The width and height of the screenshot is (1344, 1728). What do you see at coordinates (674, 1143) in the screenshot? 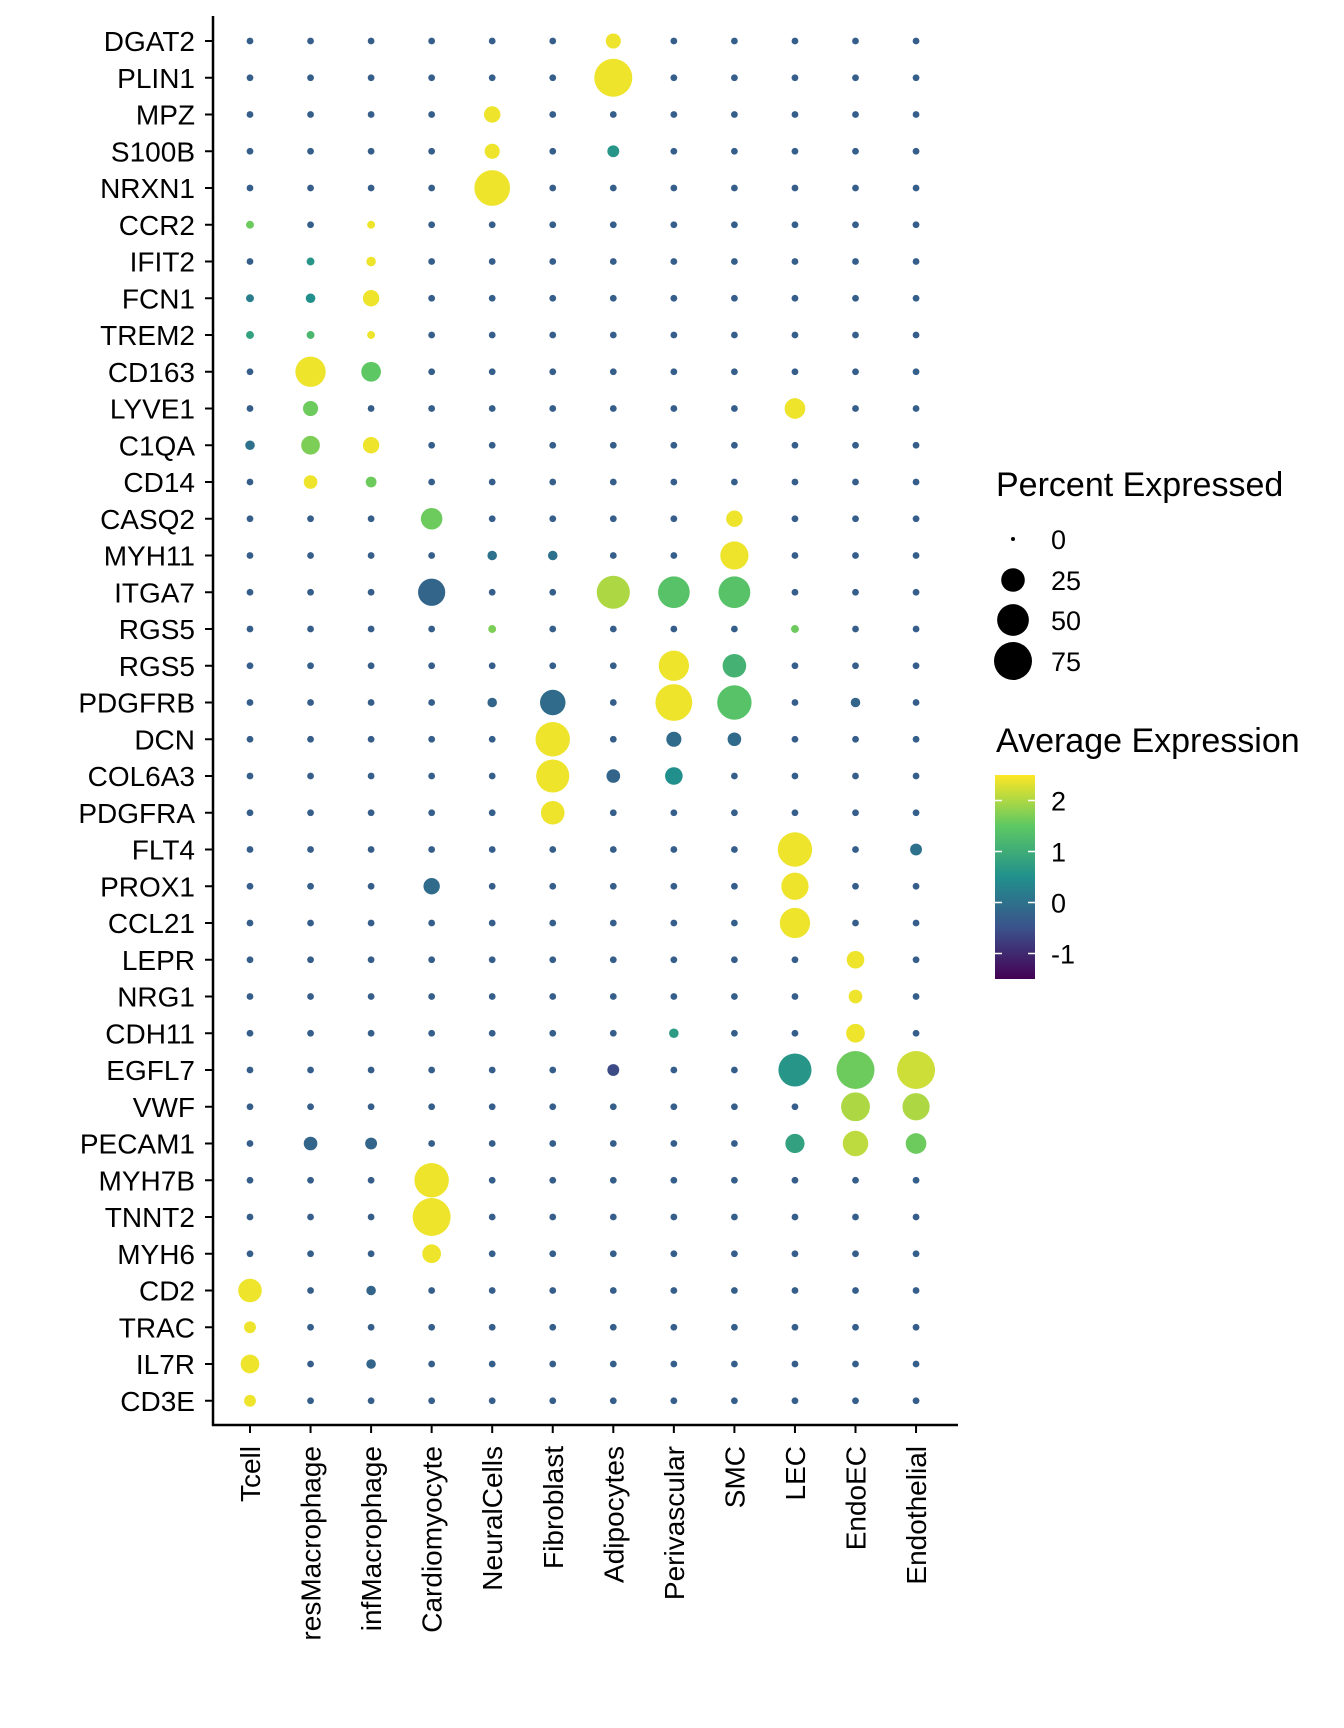
I see `dot-pecam1-perivascular` at bounding box center [674, 1143].